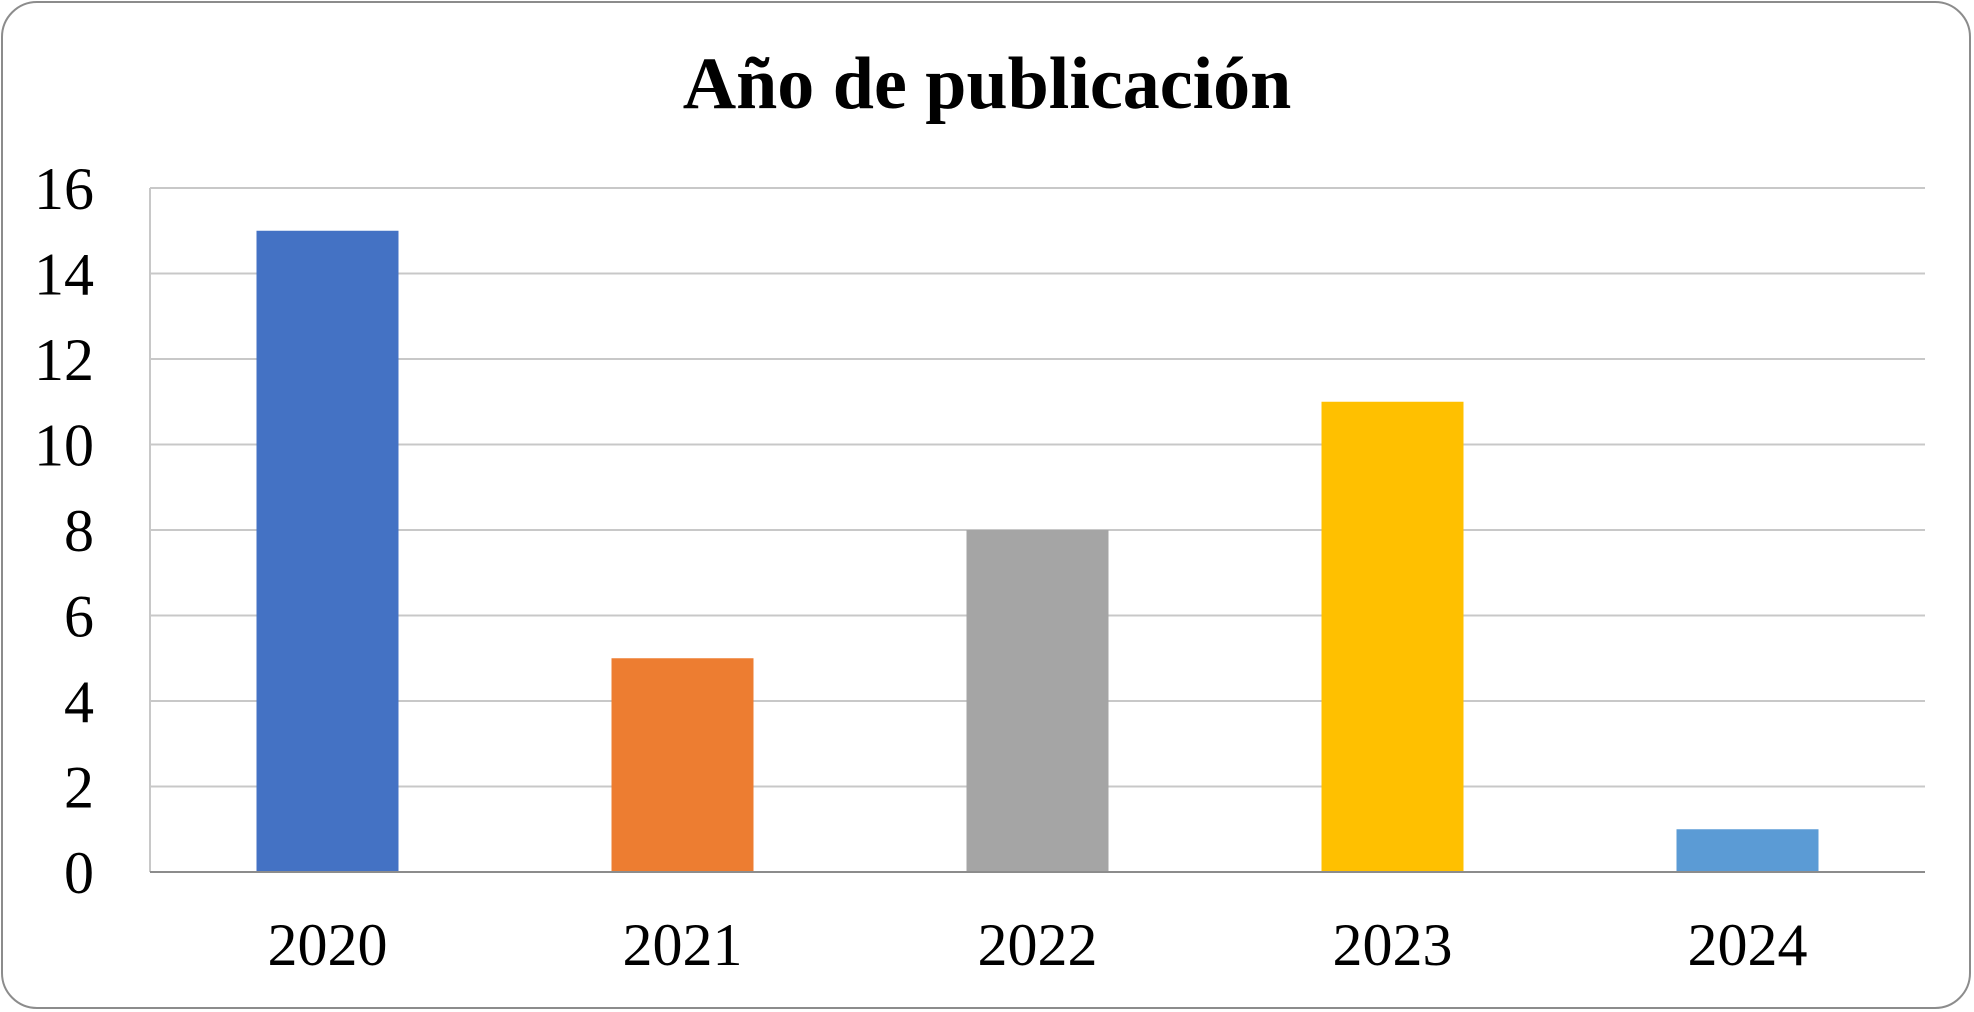 Image resolution: width=1974 pixels, height=1012 pixels. Describe the element at coordinates (64, 275) in the screenshot. I see `y-tick-label: 14` at that location.